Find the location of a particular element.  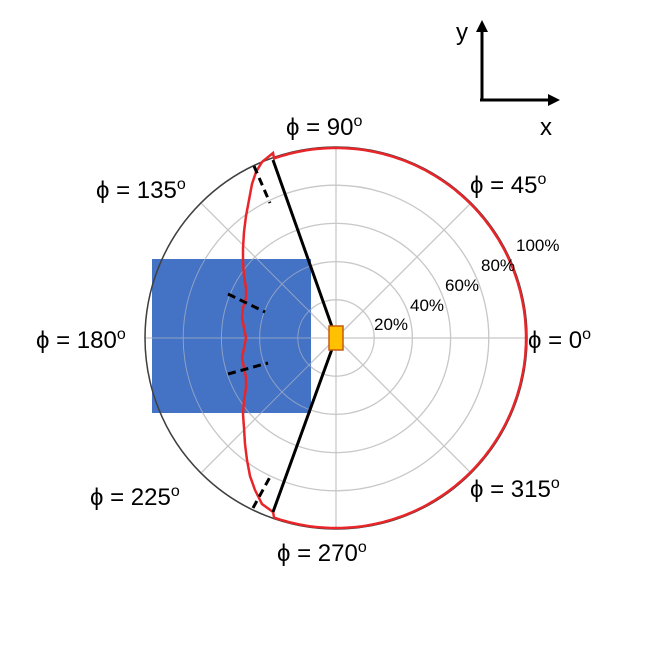

y-arrow-head is located at coordinates (482, 26).